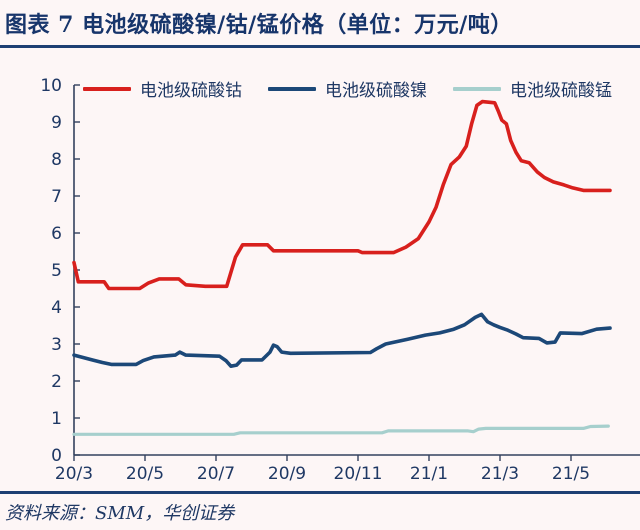 This screenshot has width=640, height=530. Describe the element at coordinates (259, 25) in the screenshot. I see `figure-title: 图表 7 电池级硫酸镍/钴/锰价格（单位：万元/吨）` at that location.